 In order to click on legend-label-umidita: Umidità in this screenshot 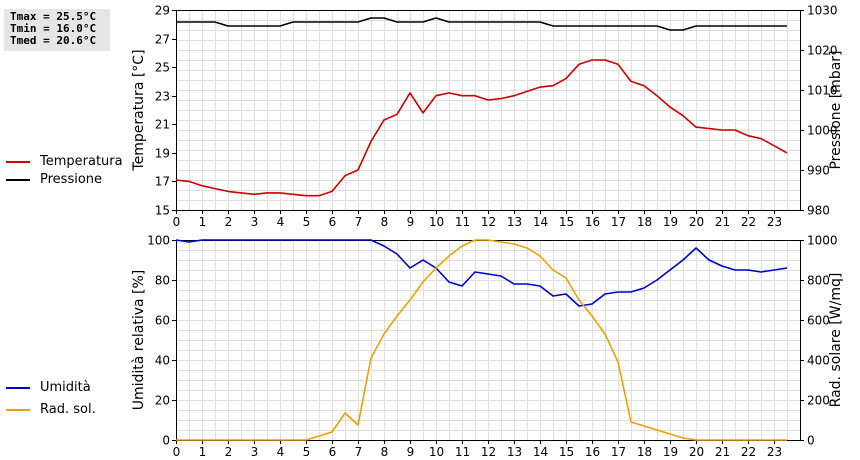, I will do `click(65, 387)`.